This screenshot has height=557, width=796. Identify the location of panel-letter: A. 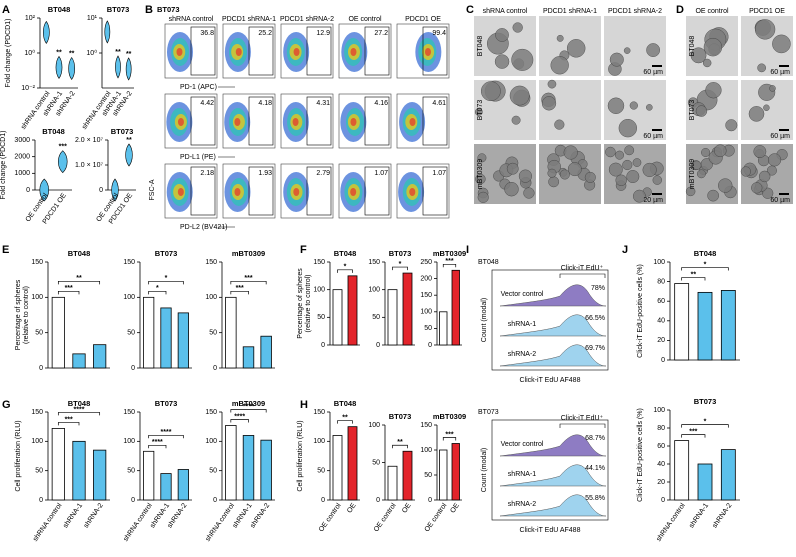
(6, 10).